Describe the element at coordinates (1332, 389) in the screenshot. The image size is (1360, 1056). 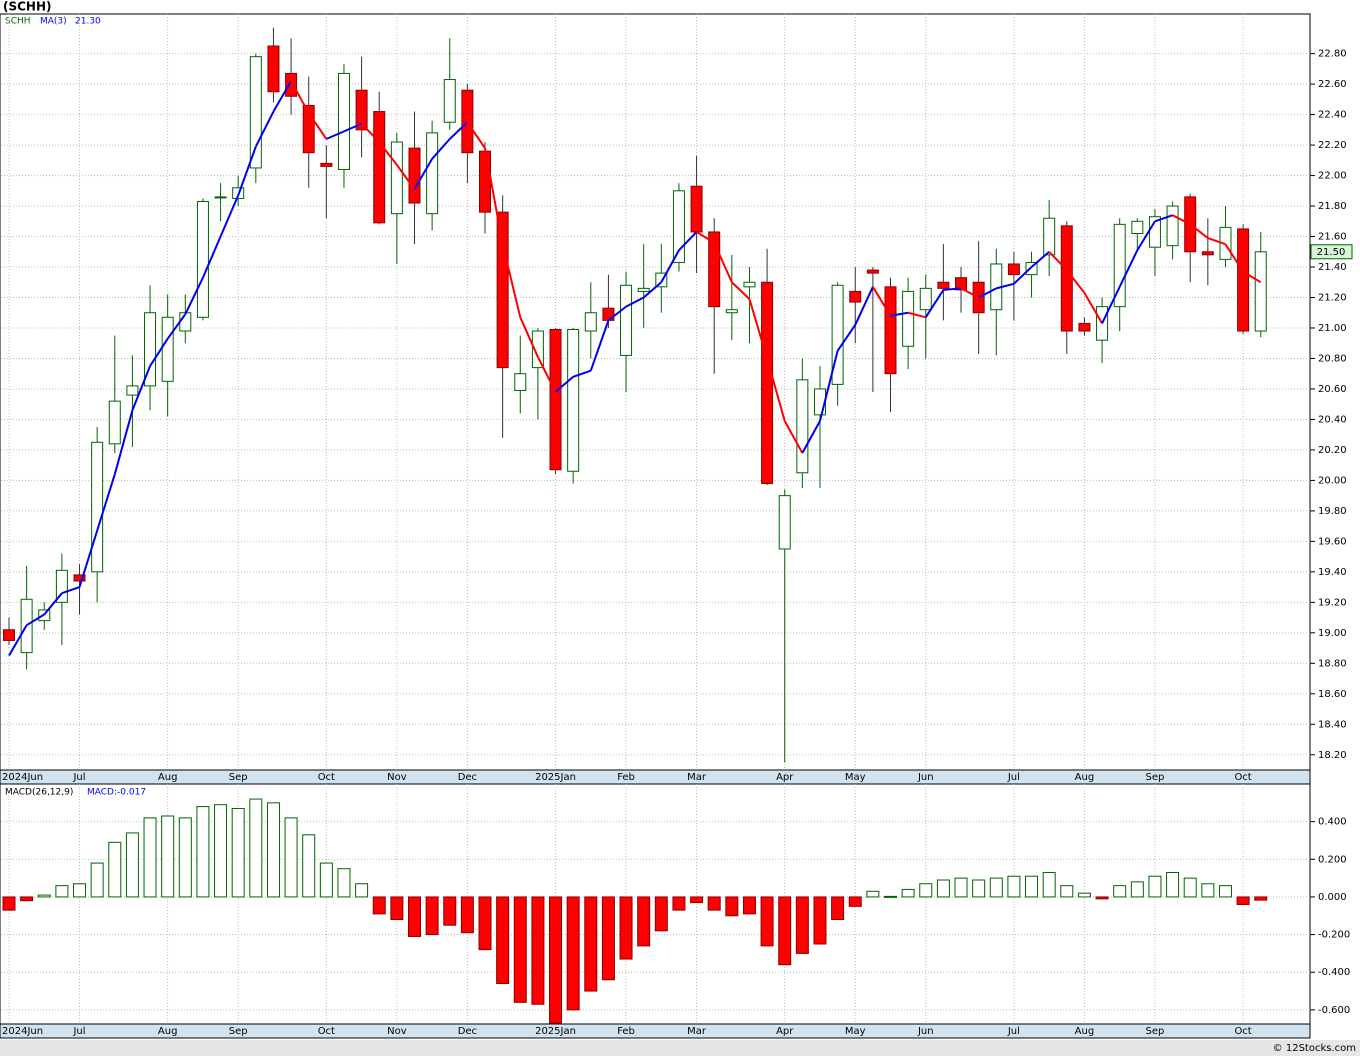
I see `y-tick-label: 20.60` at that location.